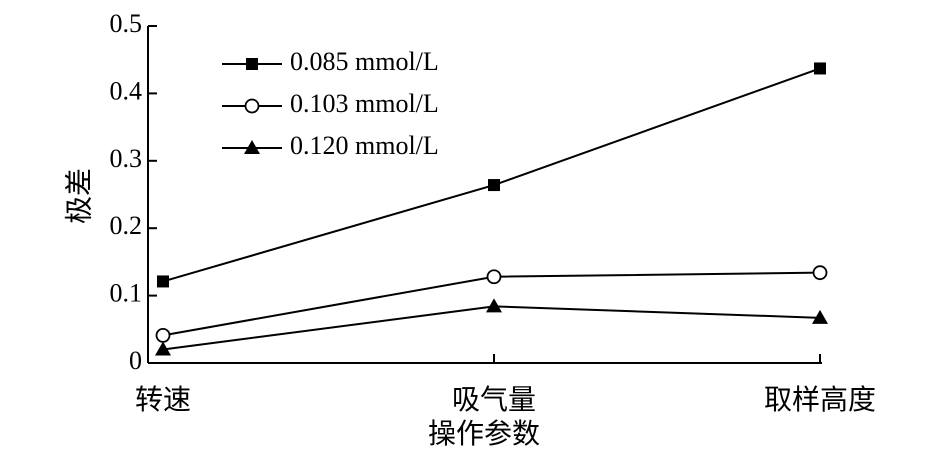 The height and width of the screenshot is (456, 945). I want to click on series-line, so click(491, 328).